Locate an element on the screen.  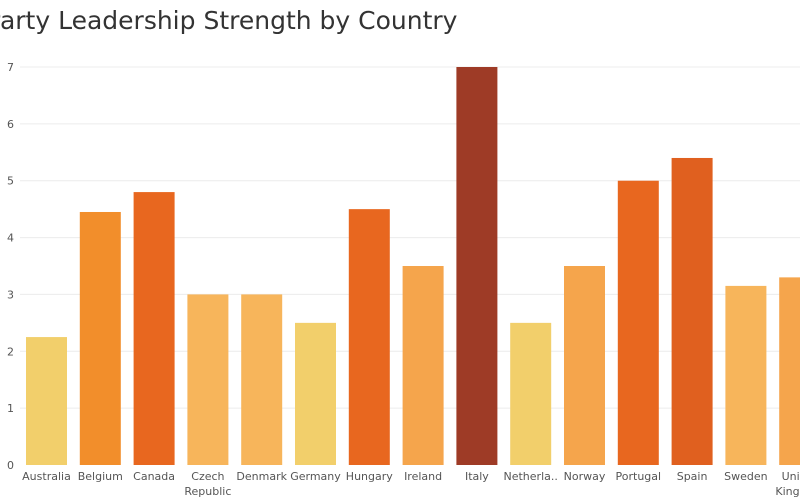
x-tick-label: Germany is located at coordinates (315, 476).